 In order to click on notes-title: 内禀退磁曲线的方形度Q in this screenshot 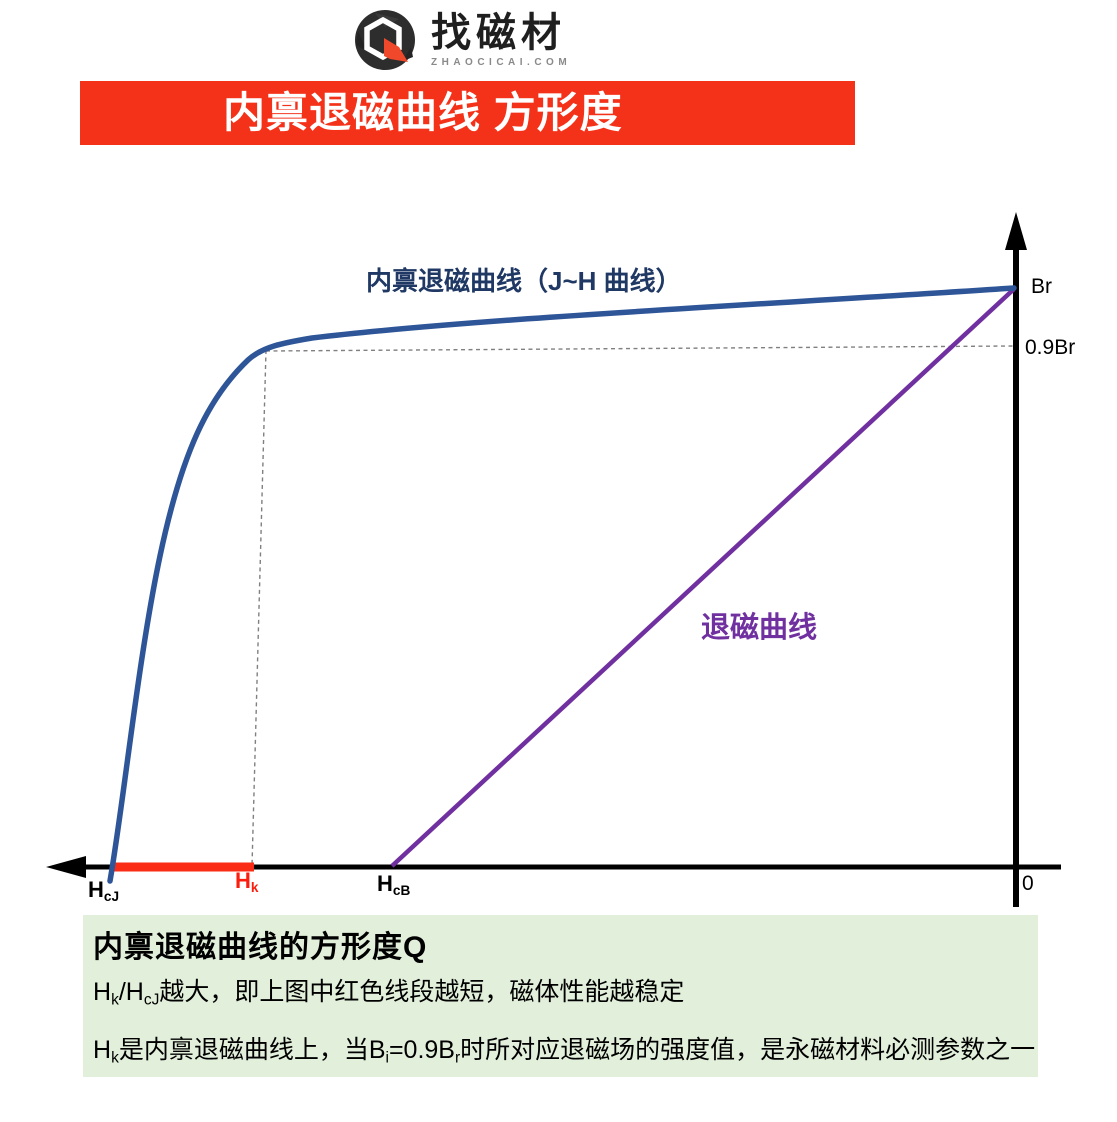, I will do `click(260, 947)`.